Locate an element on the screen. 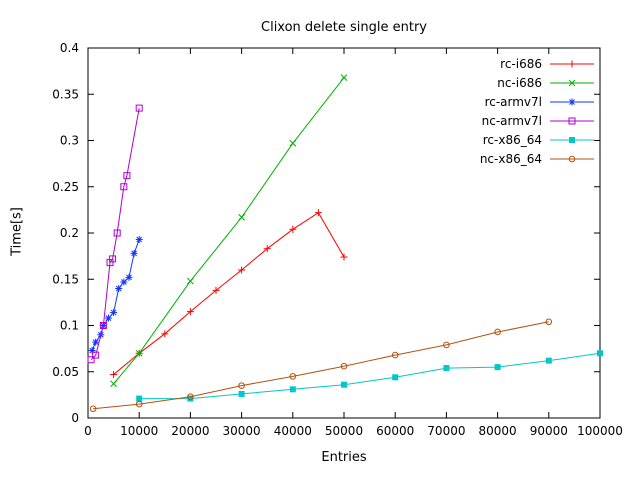  series-nc-armv7l is located at coordinates (115, 234).